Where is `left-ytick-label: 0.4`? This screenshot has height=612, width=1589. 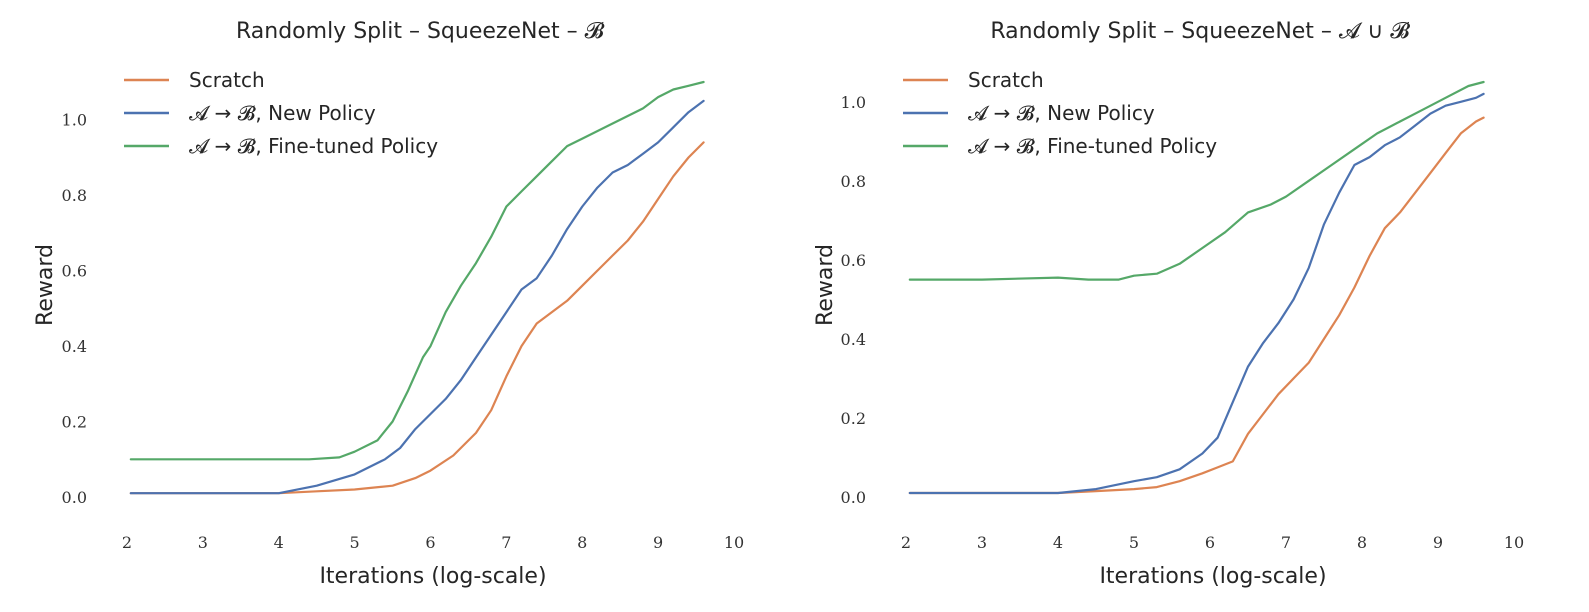
left-ytick-label: 0.4 is located at coordinates (74, 346).